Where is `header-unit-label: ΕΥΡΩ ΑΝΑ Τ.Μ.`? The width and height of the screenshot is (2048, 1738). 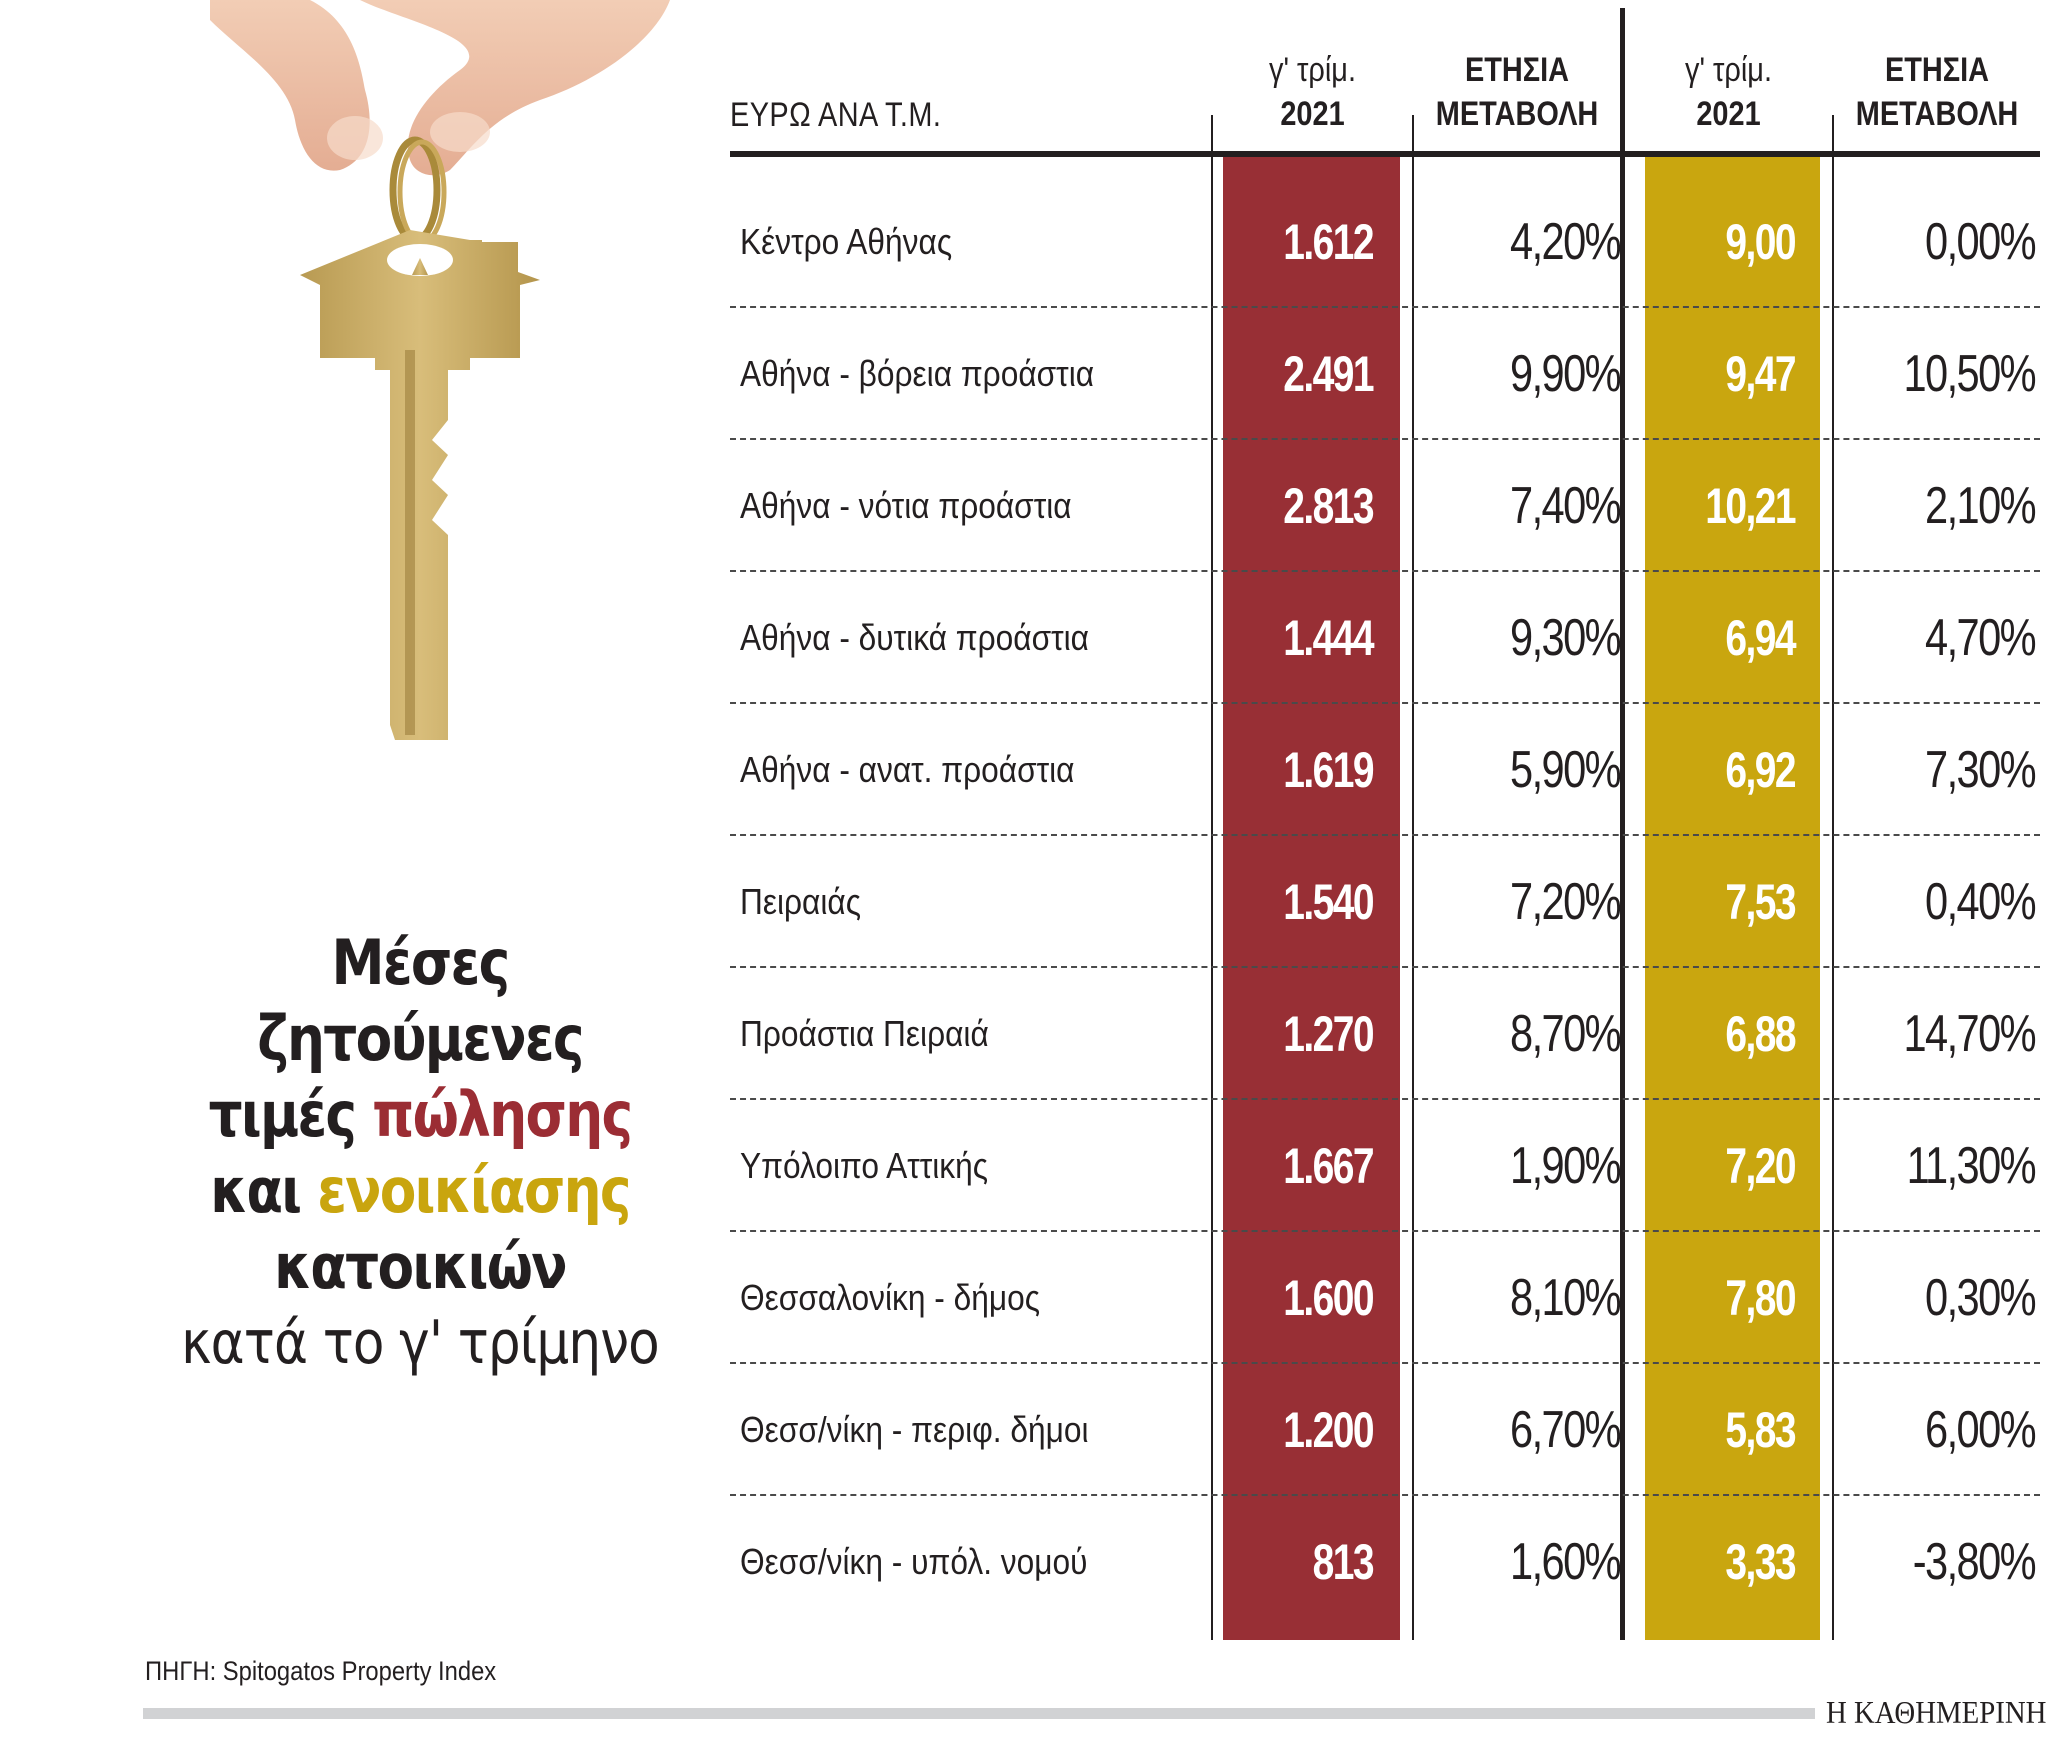 header-unit-label: ΕΥΡΩ ΑΝΑ Τ.Μ. is located at coordinates (836, 115).